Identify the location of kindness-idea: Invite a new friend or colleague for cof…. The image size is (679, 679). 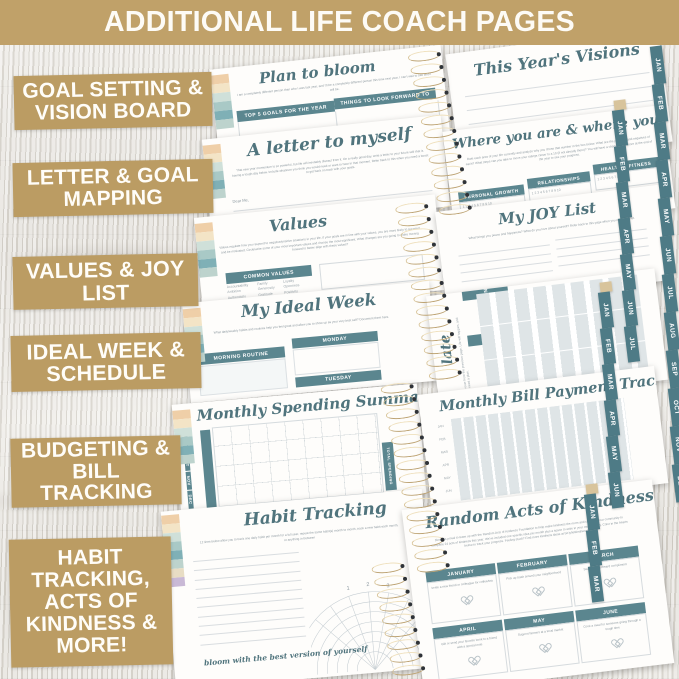
(462, 584).